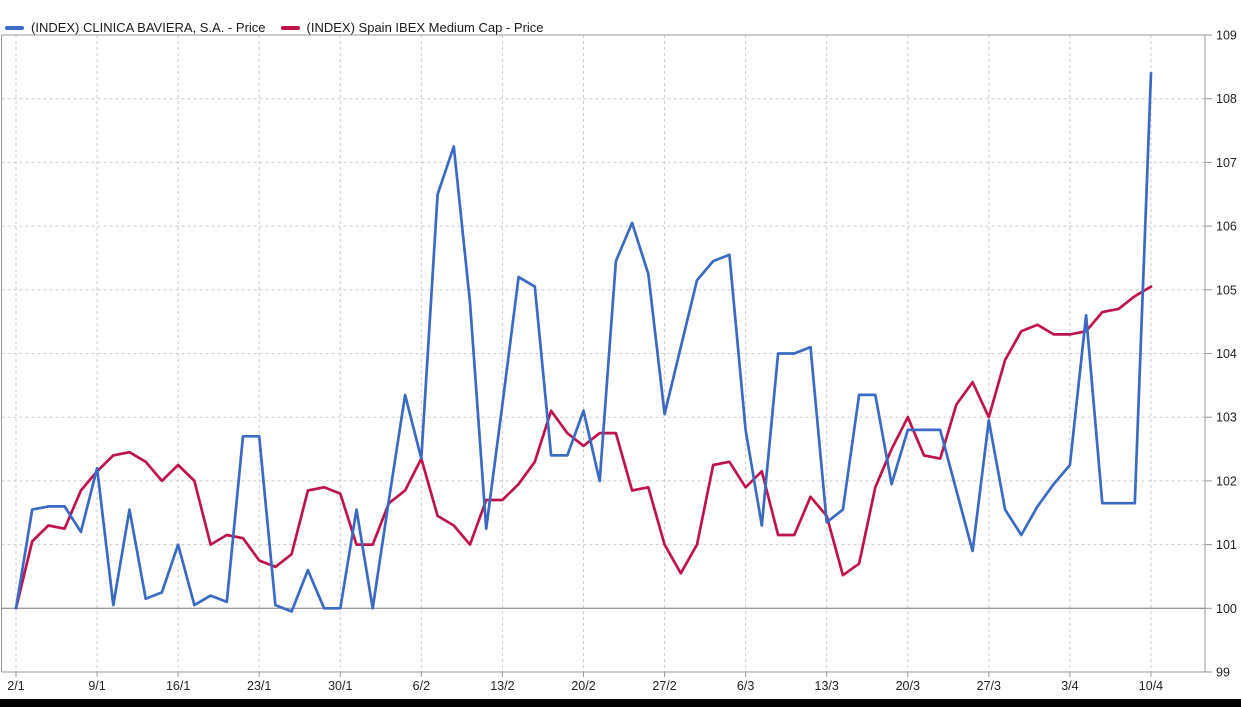 Image resolution: width=1241 pixels, height=707 pixels. I want to click on y-axis-tick-label: 101, so click(1226, 545).